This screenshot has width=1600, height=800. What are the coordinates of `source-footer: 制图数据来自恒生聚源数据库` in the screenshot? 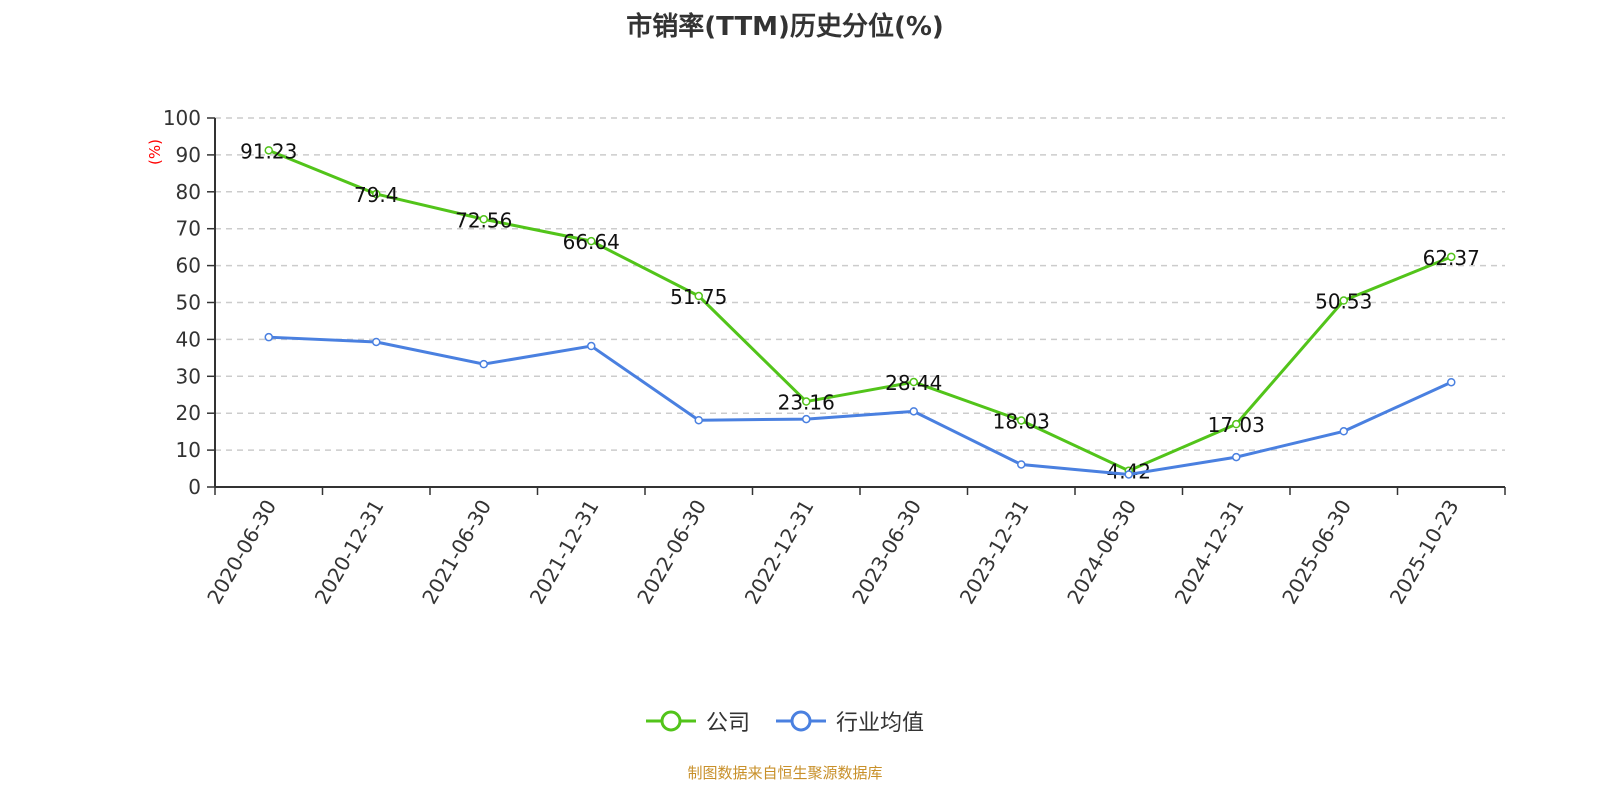 It's located at (785, 773).